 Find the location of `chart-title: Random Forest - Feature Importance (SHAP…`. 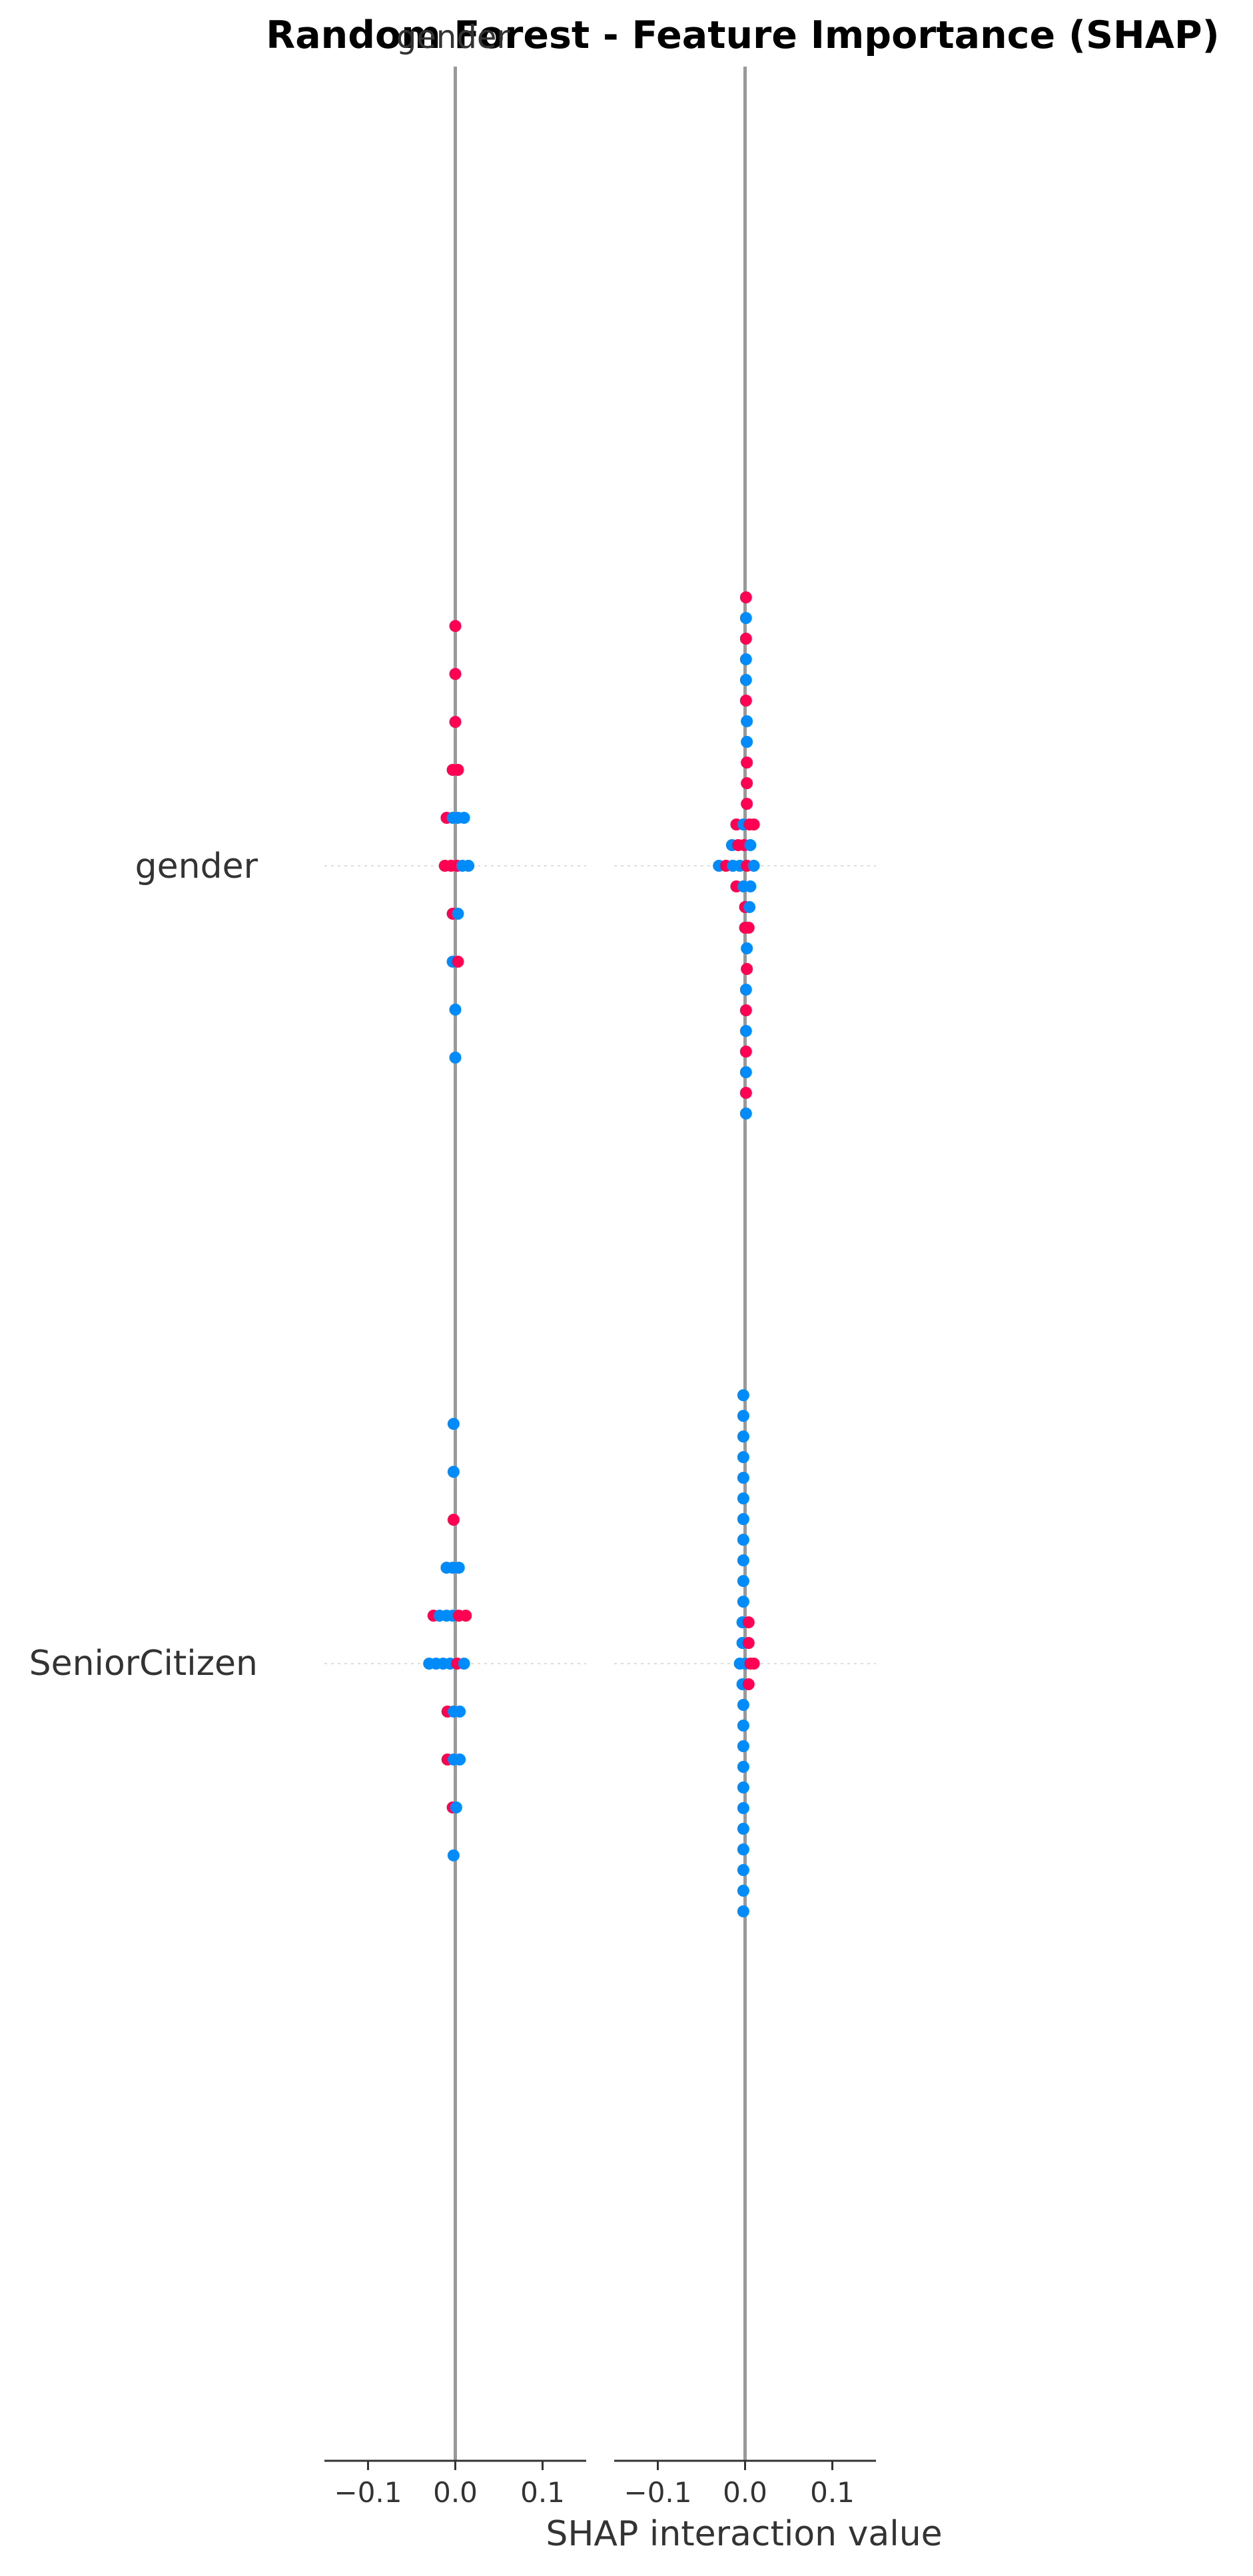

chart-title: Random Forest - Feature Importance (SHAP… is located at coordinates (742, 35).